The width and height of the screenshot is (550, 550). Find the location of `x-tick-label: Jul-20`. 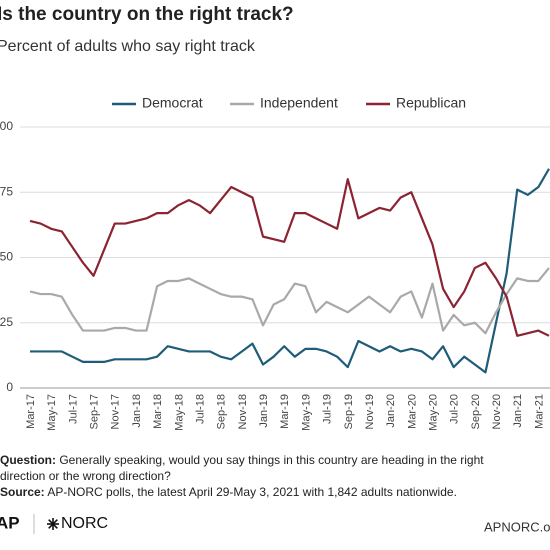

x-tick-label: Jul-20 is located at coordinates (455, 409).